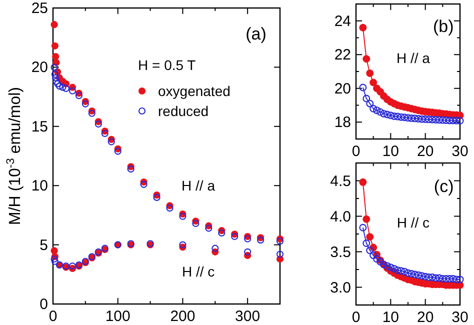 This screenshot has height=325, width=474. Describe the element at coordinates (117, 316) in the screenshot. I see `x-tick-label: 100` at that location.